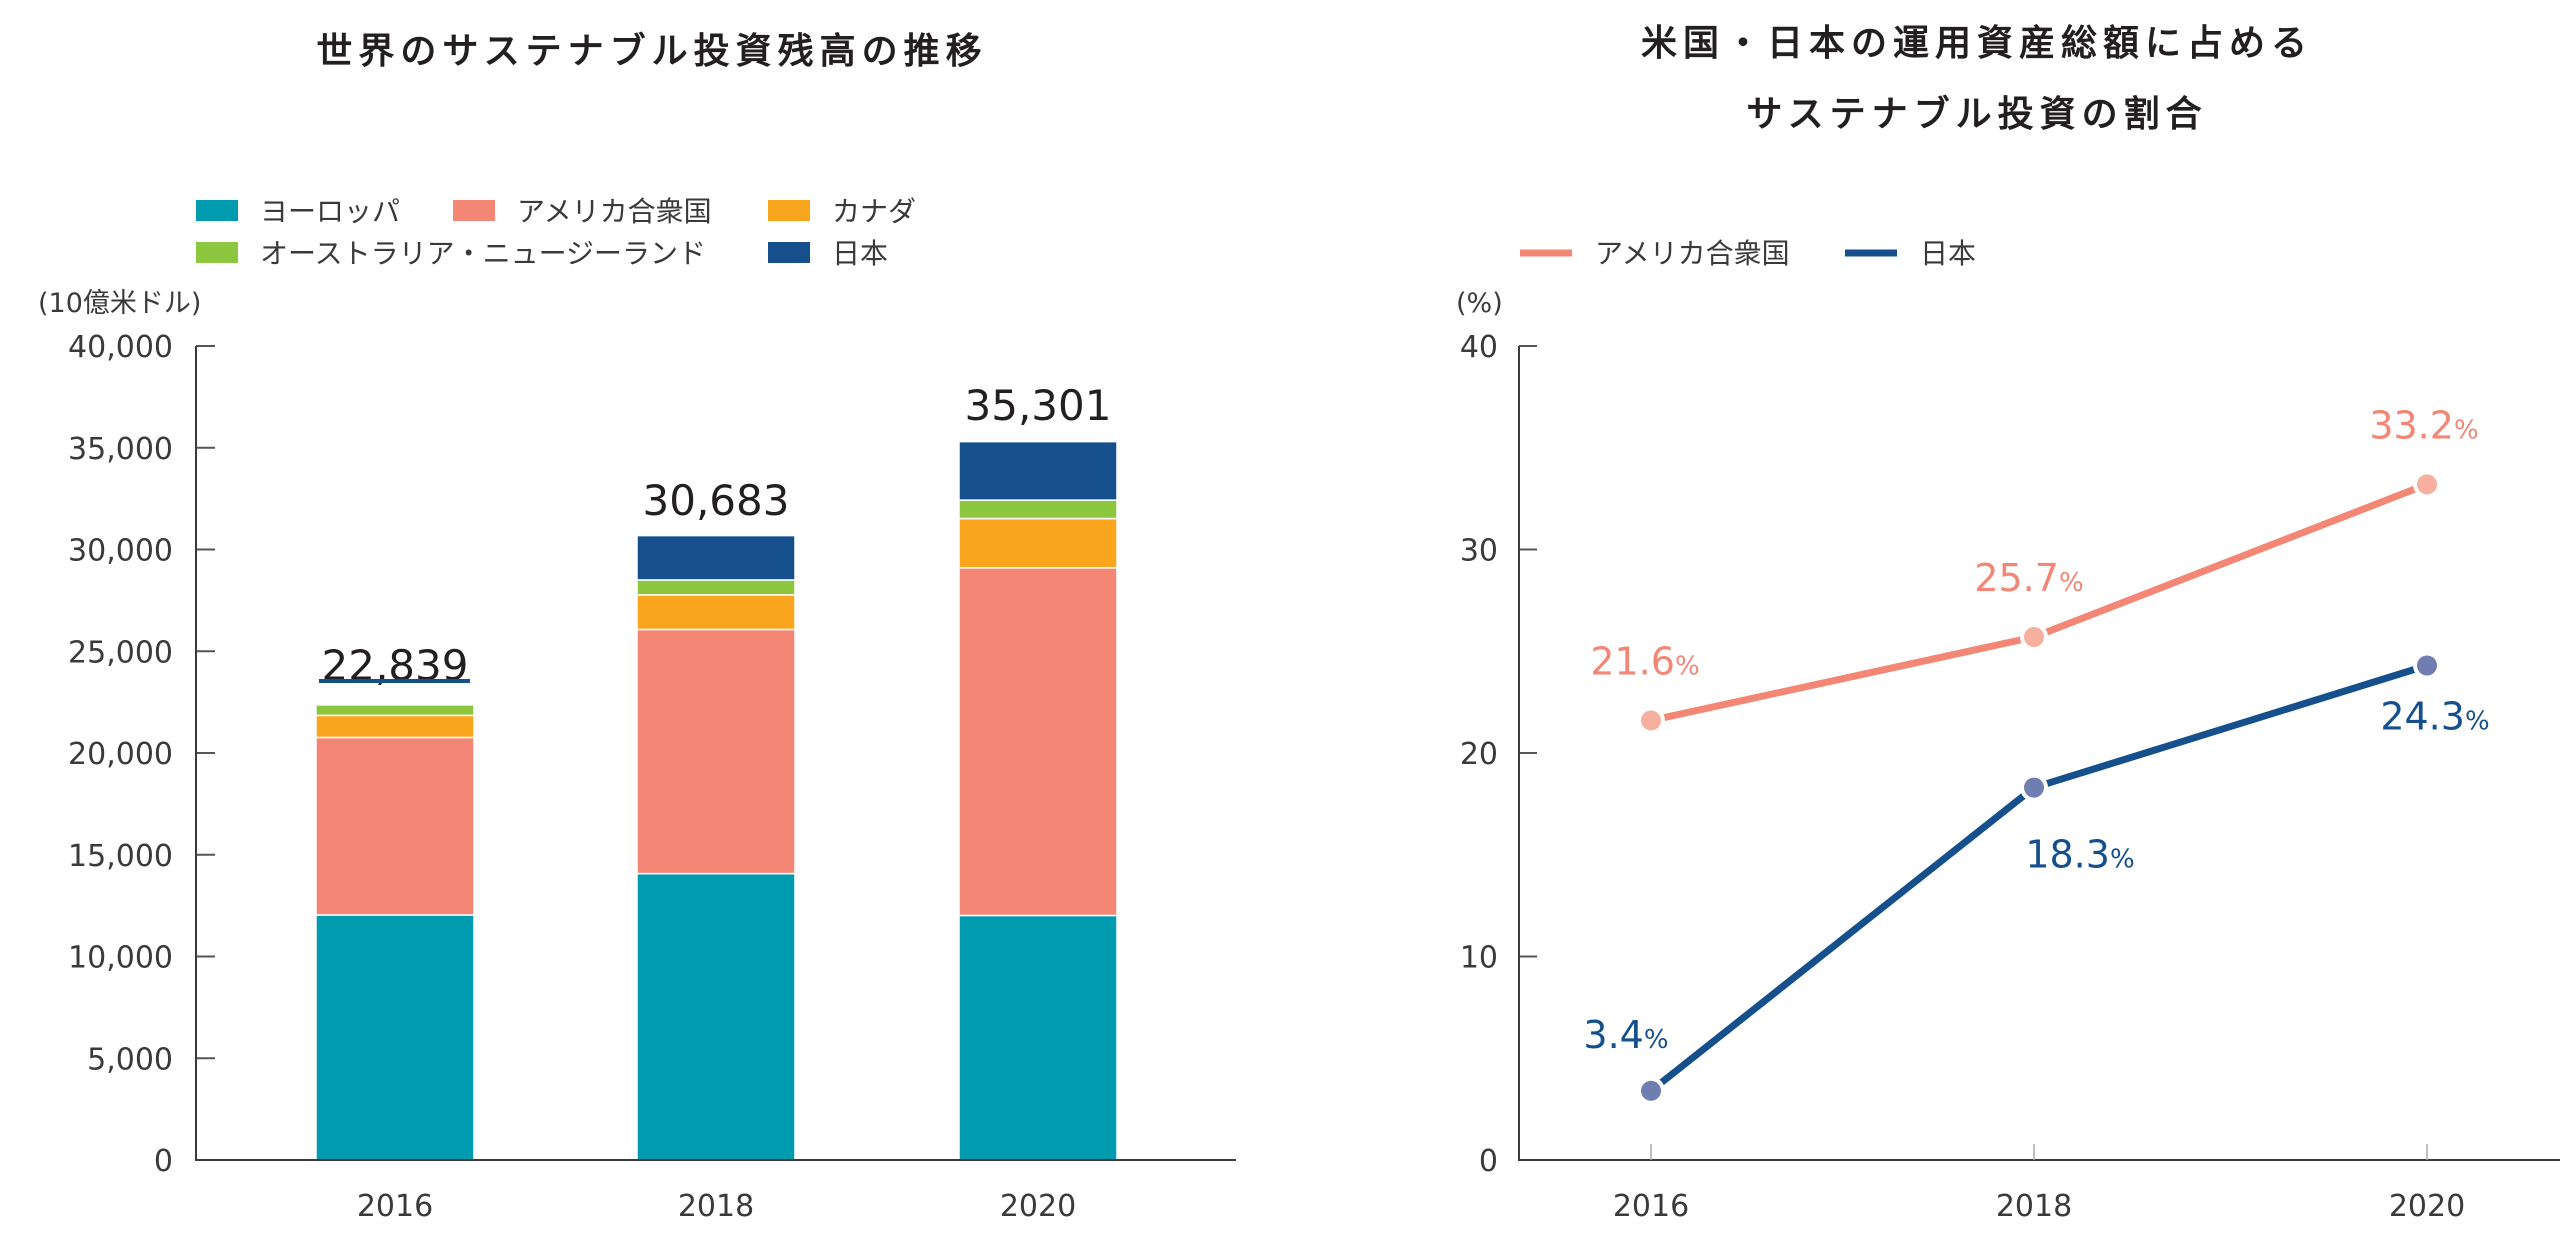  What do you see at coordinates (395, 826) in the screenshot?
I see `bar-segment-usa-2016` at bounding box center [395, 826].